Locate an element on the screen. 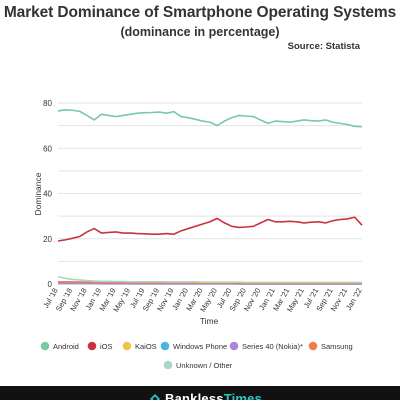 Image resolution: width=400 pixels, height=400 pixels. legend-label-samsung: Samsung is located at coordinates (337, 346).